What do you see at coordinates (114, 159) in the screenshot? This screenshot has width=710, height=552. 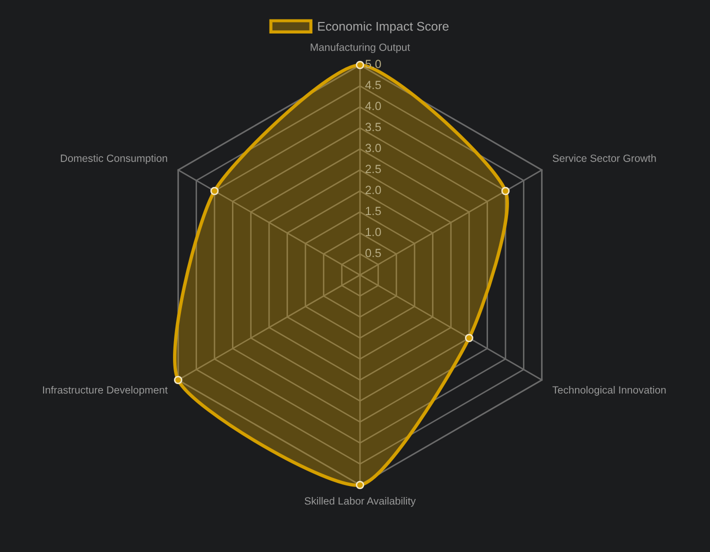 I see `spoke-label: Domestic Consumption` at bounding box center [114, 159].